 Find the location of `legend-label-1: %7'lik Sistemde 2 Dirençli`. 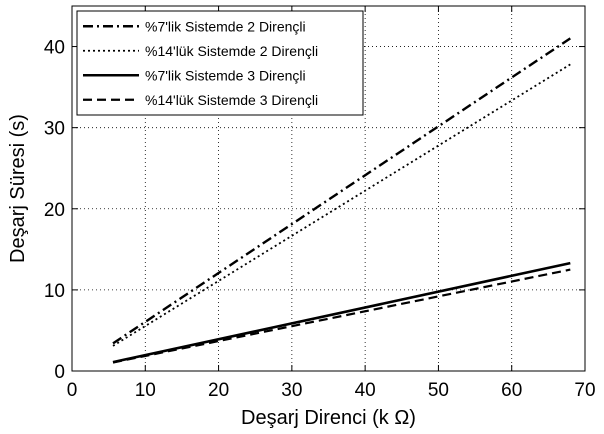

legend-label-1: %7'lik Sistemde 2 Dirençli is located at coordinates (225, 26).